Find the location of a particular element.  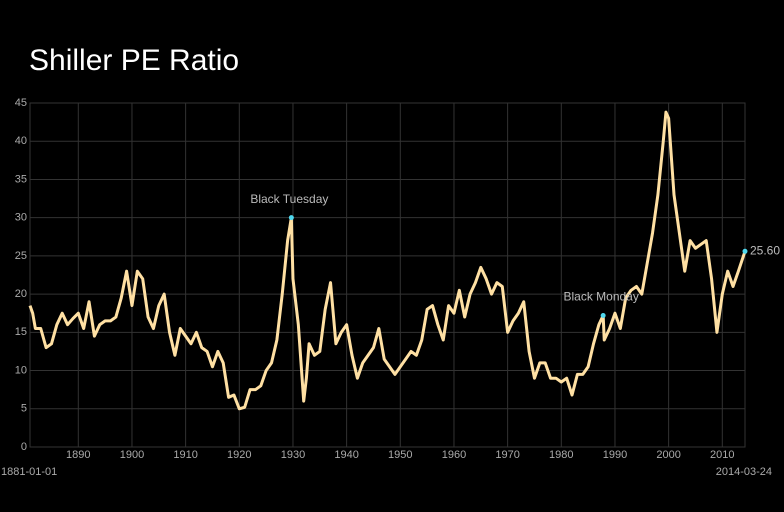

x-tick-label: 1910 is located at coordinates (185, 455).